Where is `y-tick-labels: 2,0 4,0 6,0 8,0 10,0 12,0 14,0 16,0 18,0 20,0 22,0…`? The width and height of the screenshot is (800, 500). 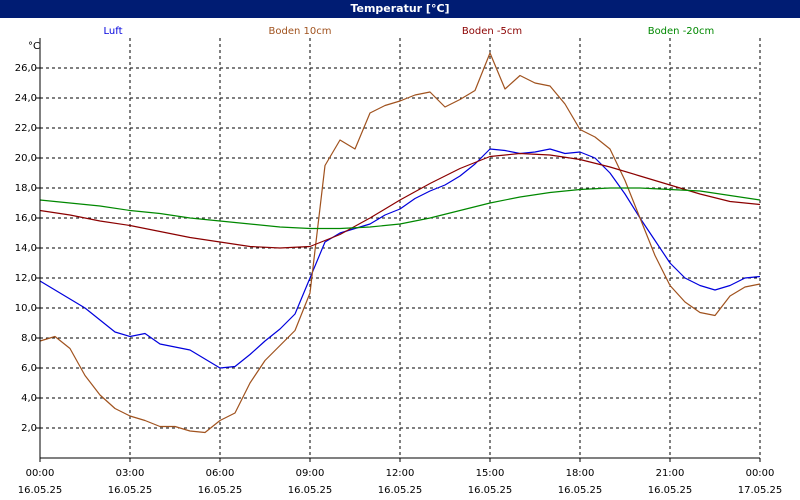 y-tick-labels: 2,0 4,0 6,0 8,0 10,0 12,0 14,0 16,0 18,0 20,0 22,0… is located at coordinates (26, 248).